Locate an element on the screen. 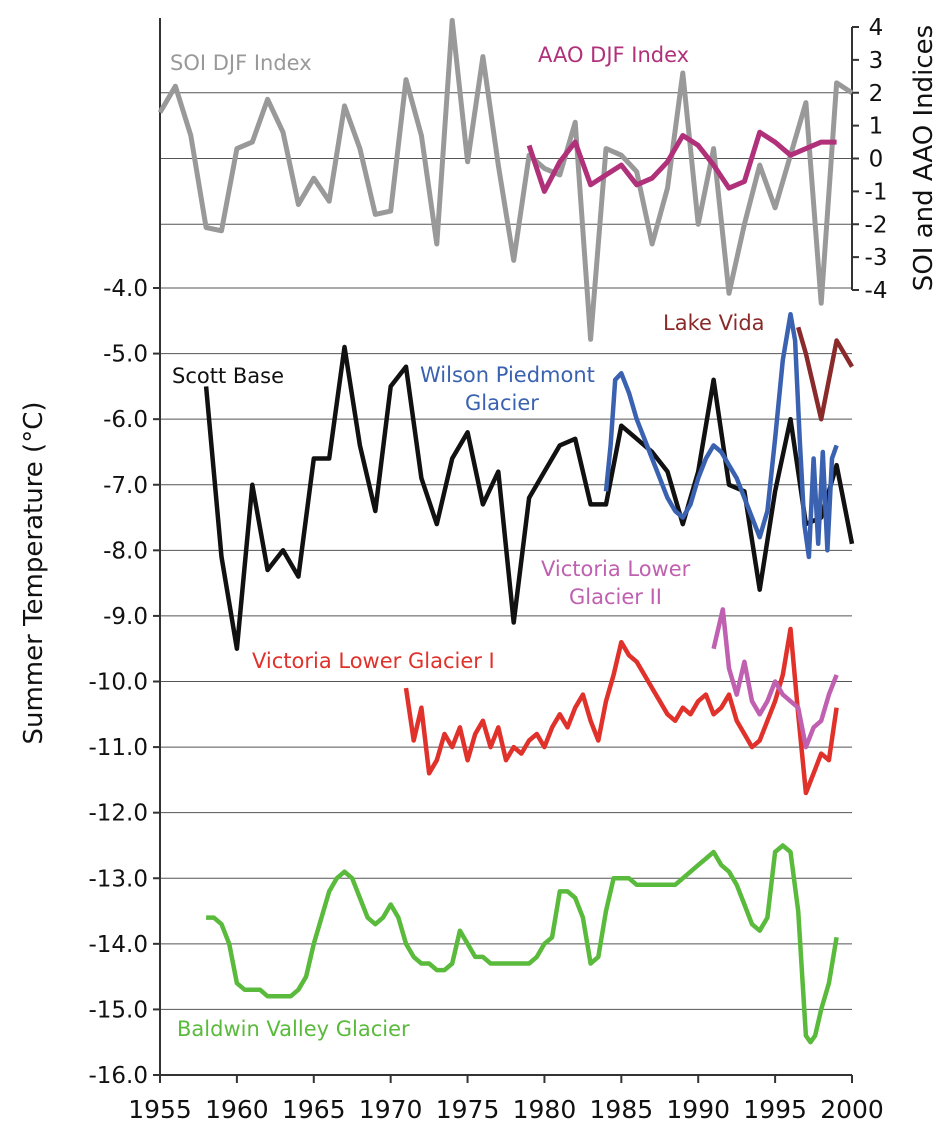 The image size is (949, 1133). series-label-soi-djf-index: SOI DJF Index is located at coordinates (241, 63).